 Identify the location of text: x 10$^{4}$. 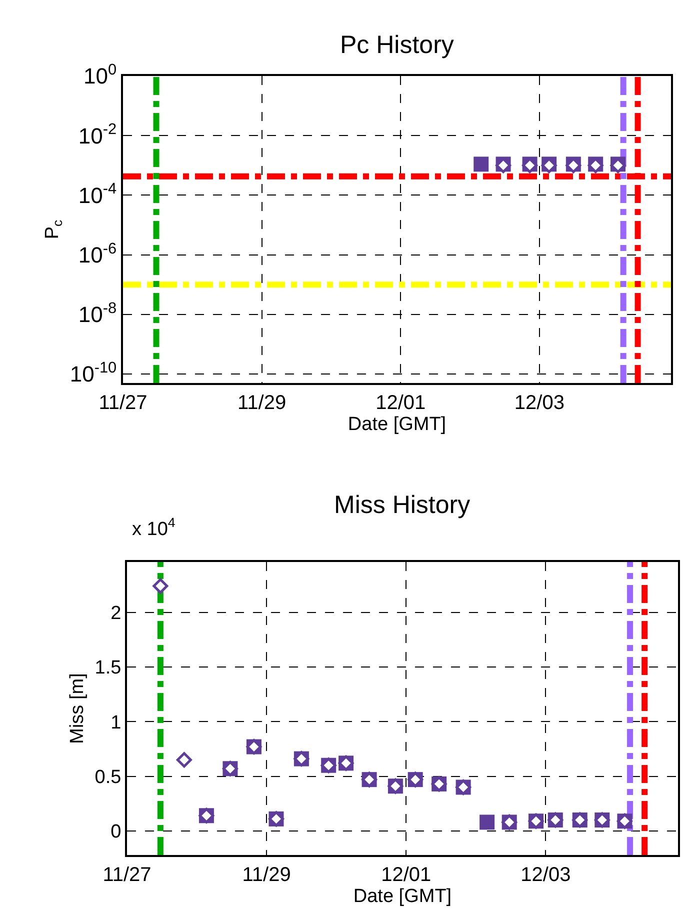
(154, 527).